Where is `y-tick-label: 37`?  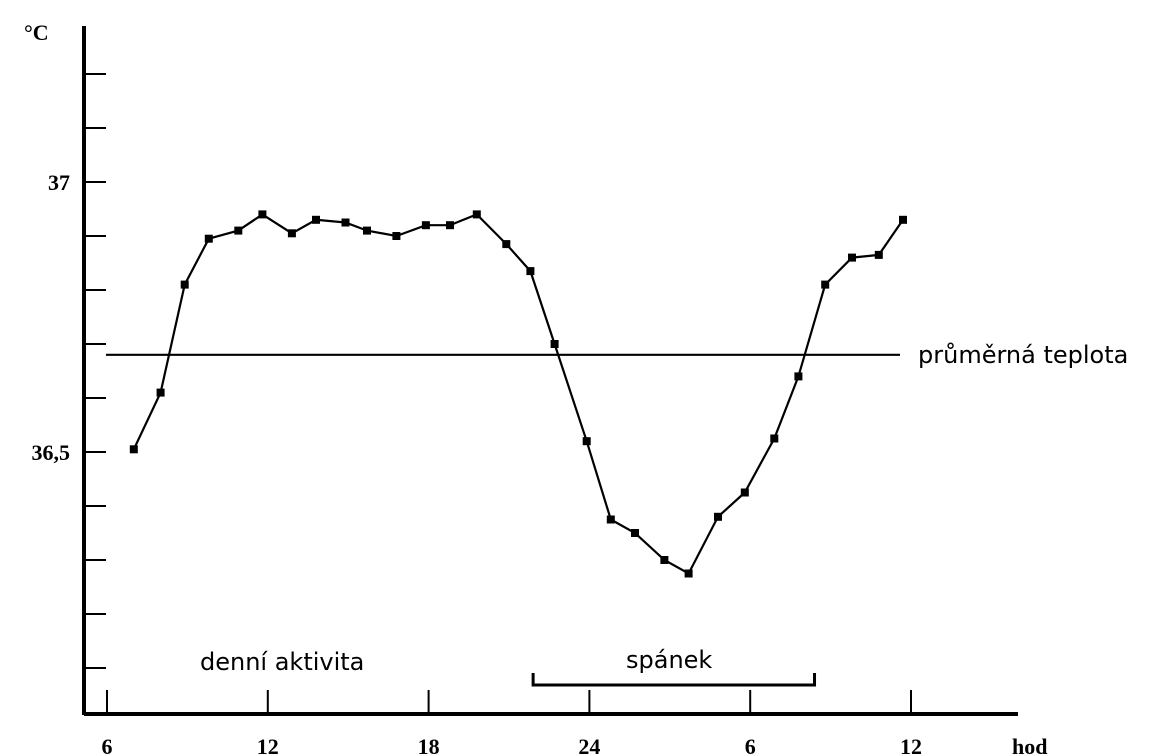 y-tick-label: 37 is located at coordinates (59, 182).